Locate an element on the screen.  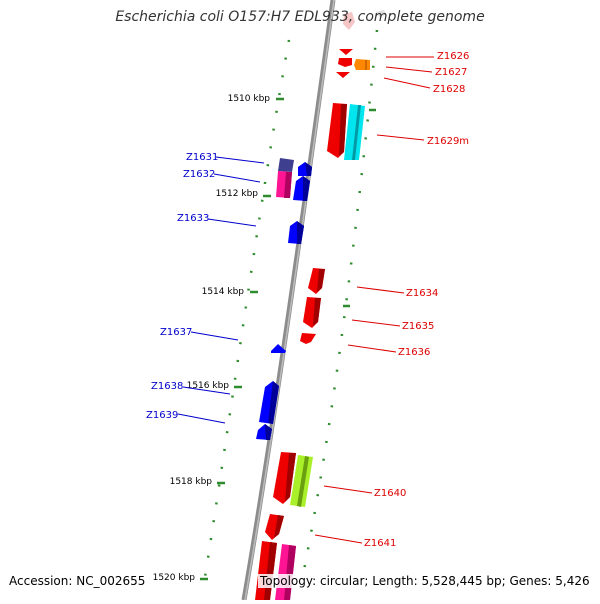
gene-z1639-shade is located at coordinates (268, 432).